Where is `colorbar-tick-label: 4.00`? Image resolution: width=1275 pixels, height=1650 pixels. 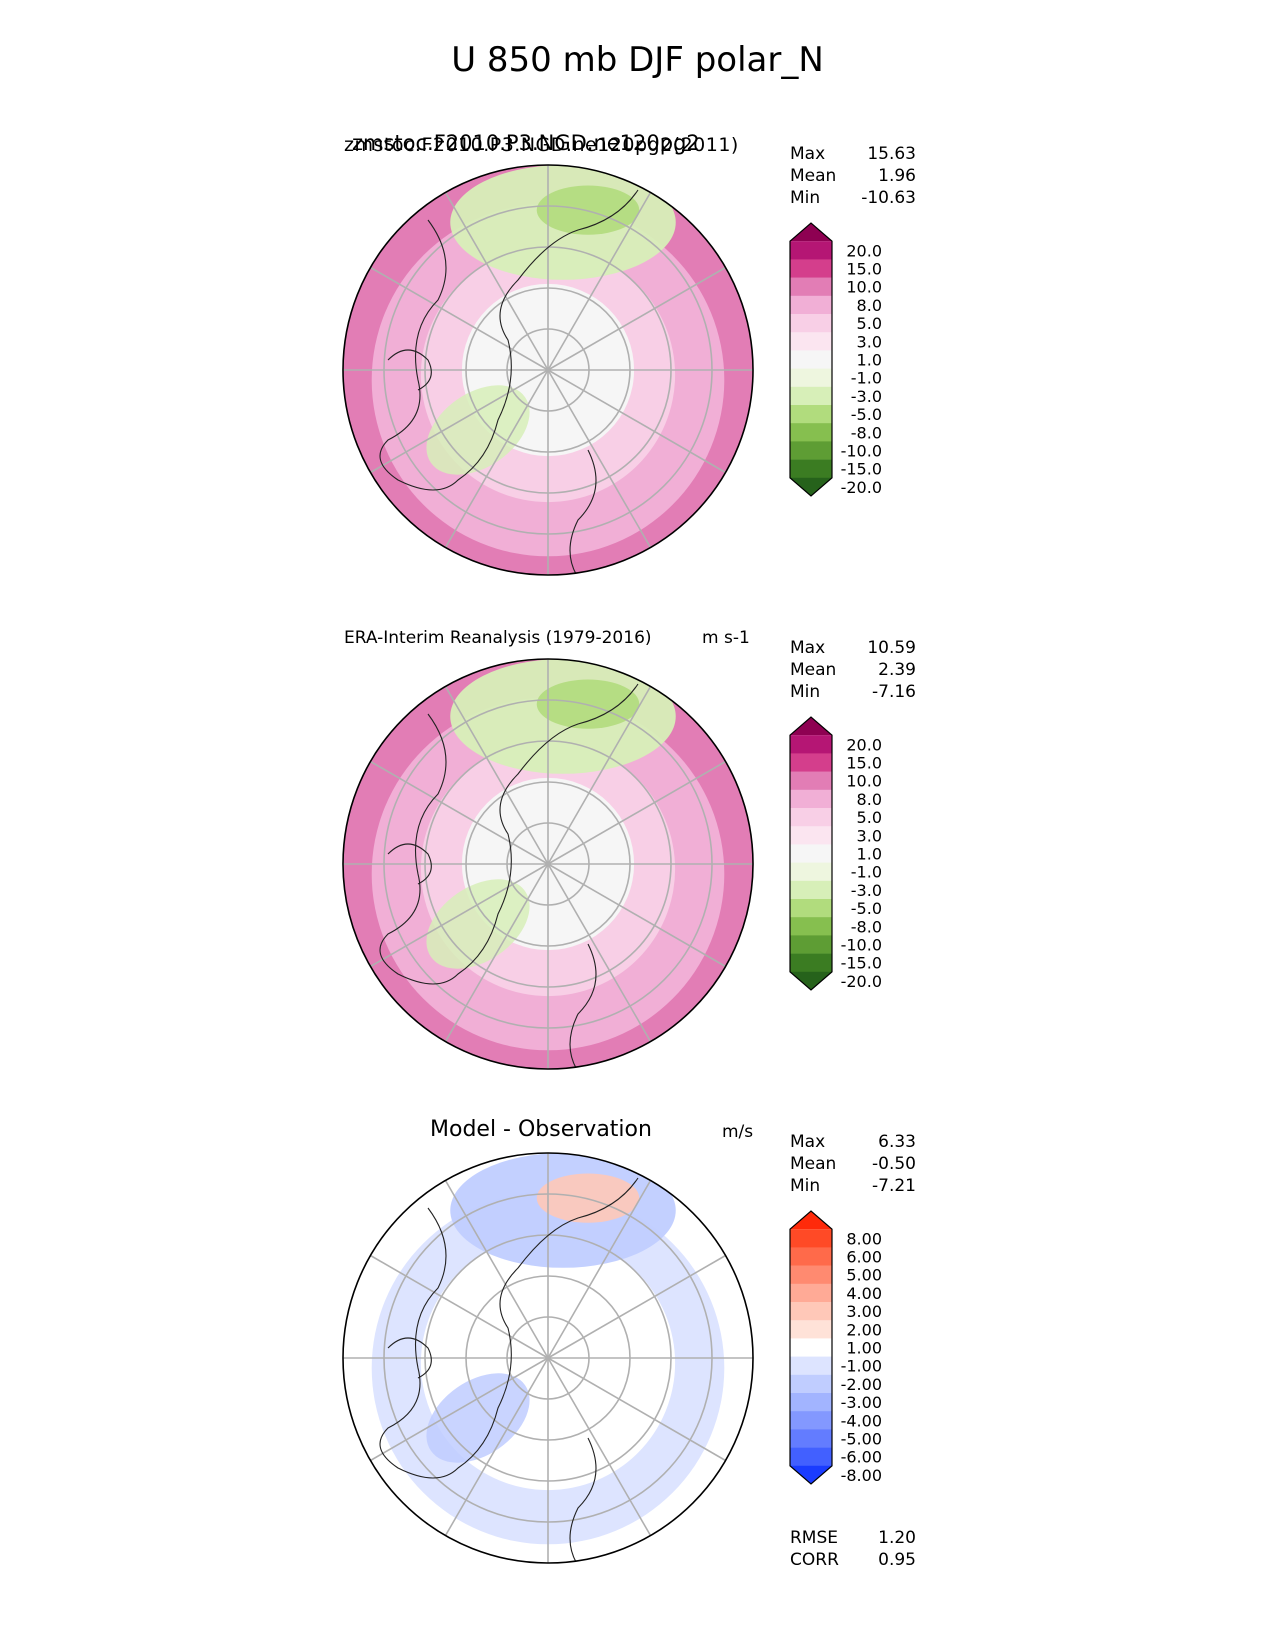
colorbar-tick-label: 4.00 is located at coordinates (864, 1293).